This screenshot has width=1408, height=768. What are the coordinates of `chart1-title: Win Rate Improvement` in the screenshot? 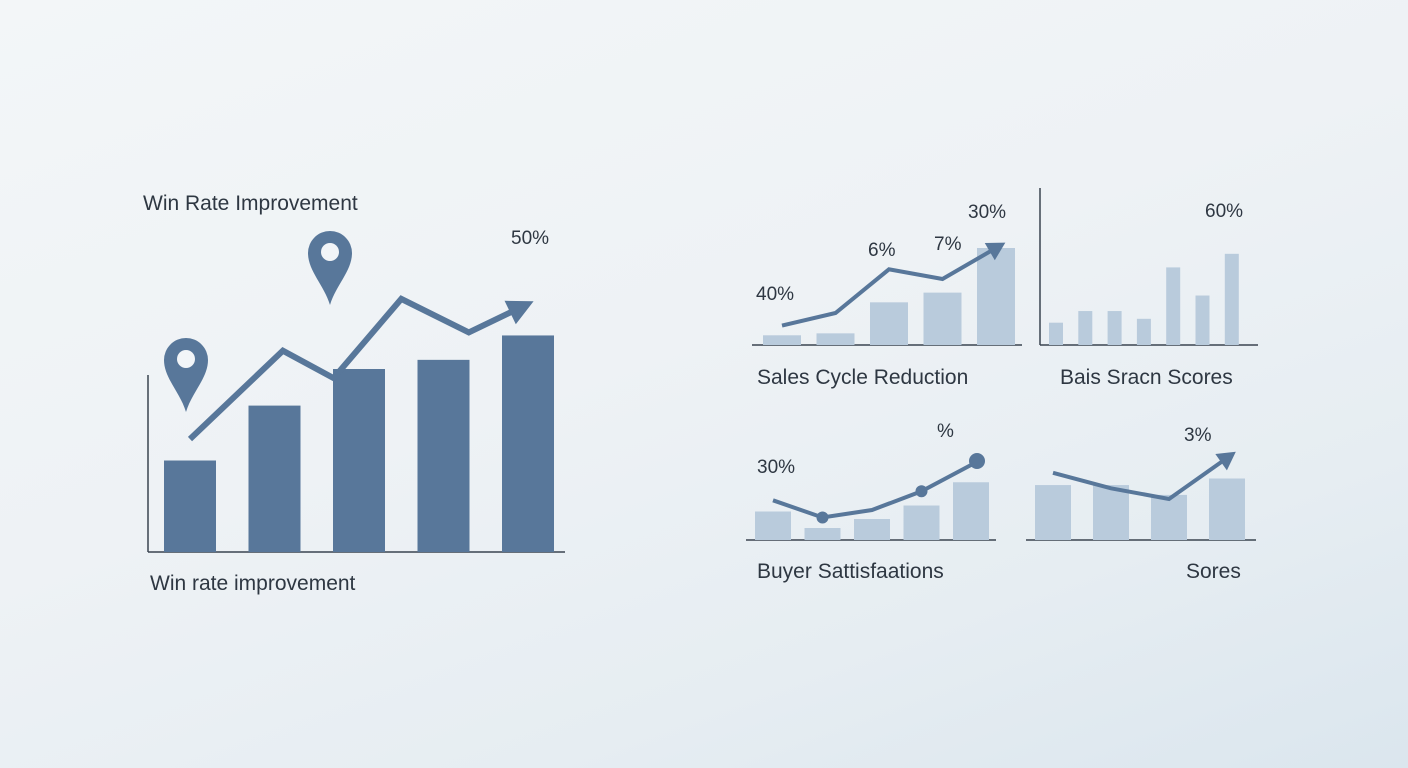 It's located at (250, 203).